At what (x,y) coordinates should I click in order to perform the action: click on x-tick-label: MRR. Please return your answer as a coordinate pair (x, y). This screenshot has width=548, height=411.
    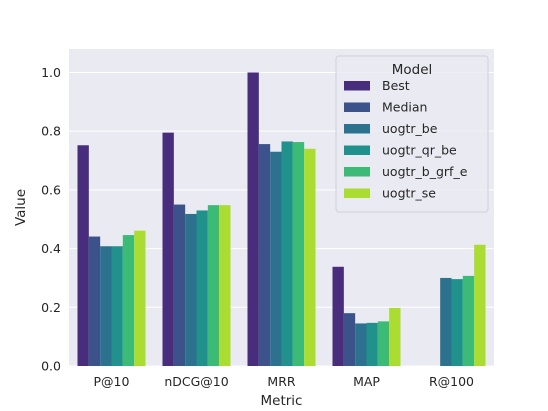
    Looking at the image, I should click on (281, 381).